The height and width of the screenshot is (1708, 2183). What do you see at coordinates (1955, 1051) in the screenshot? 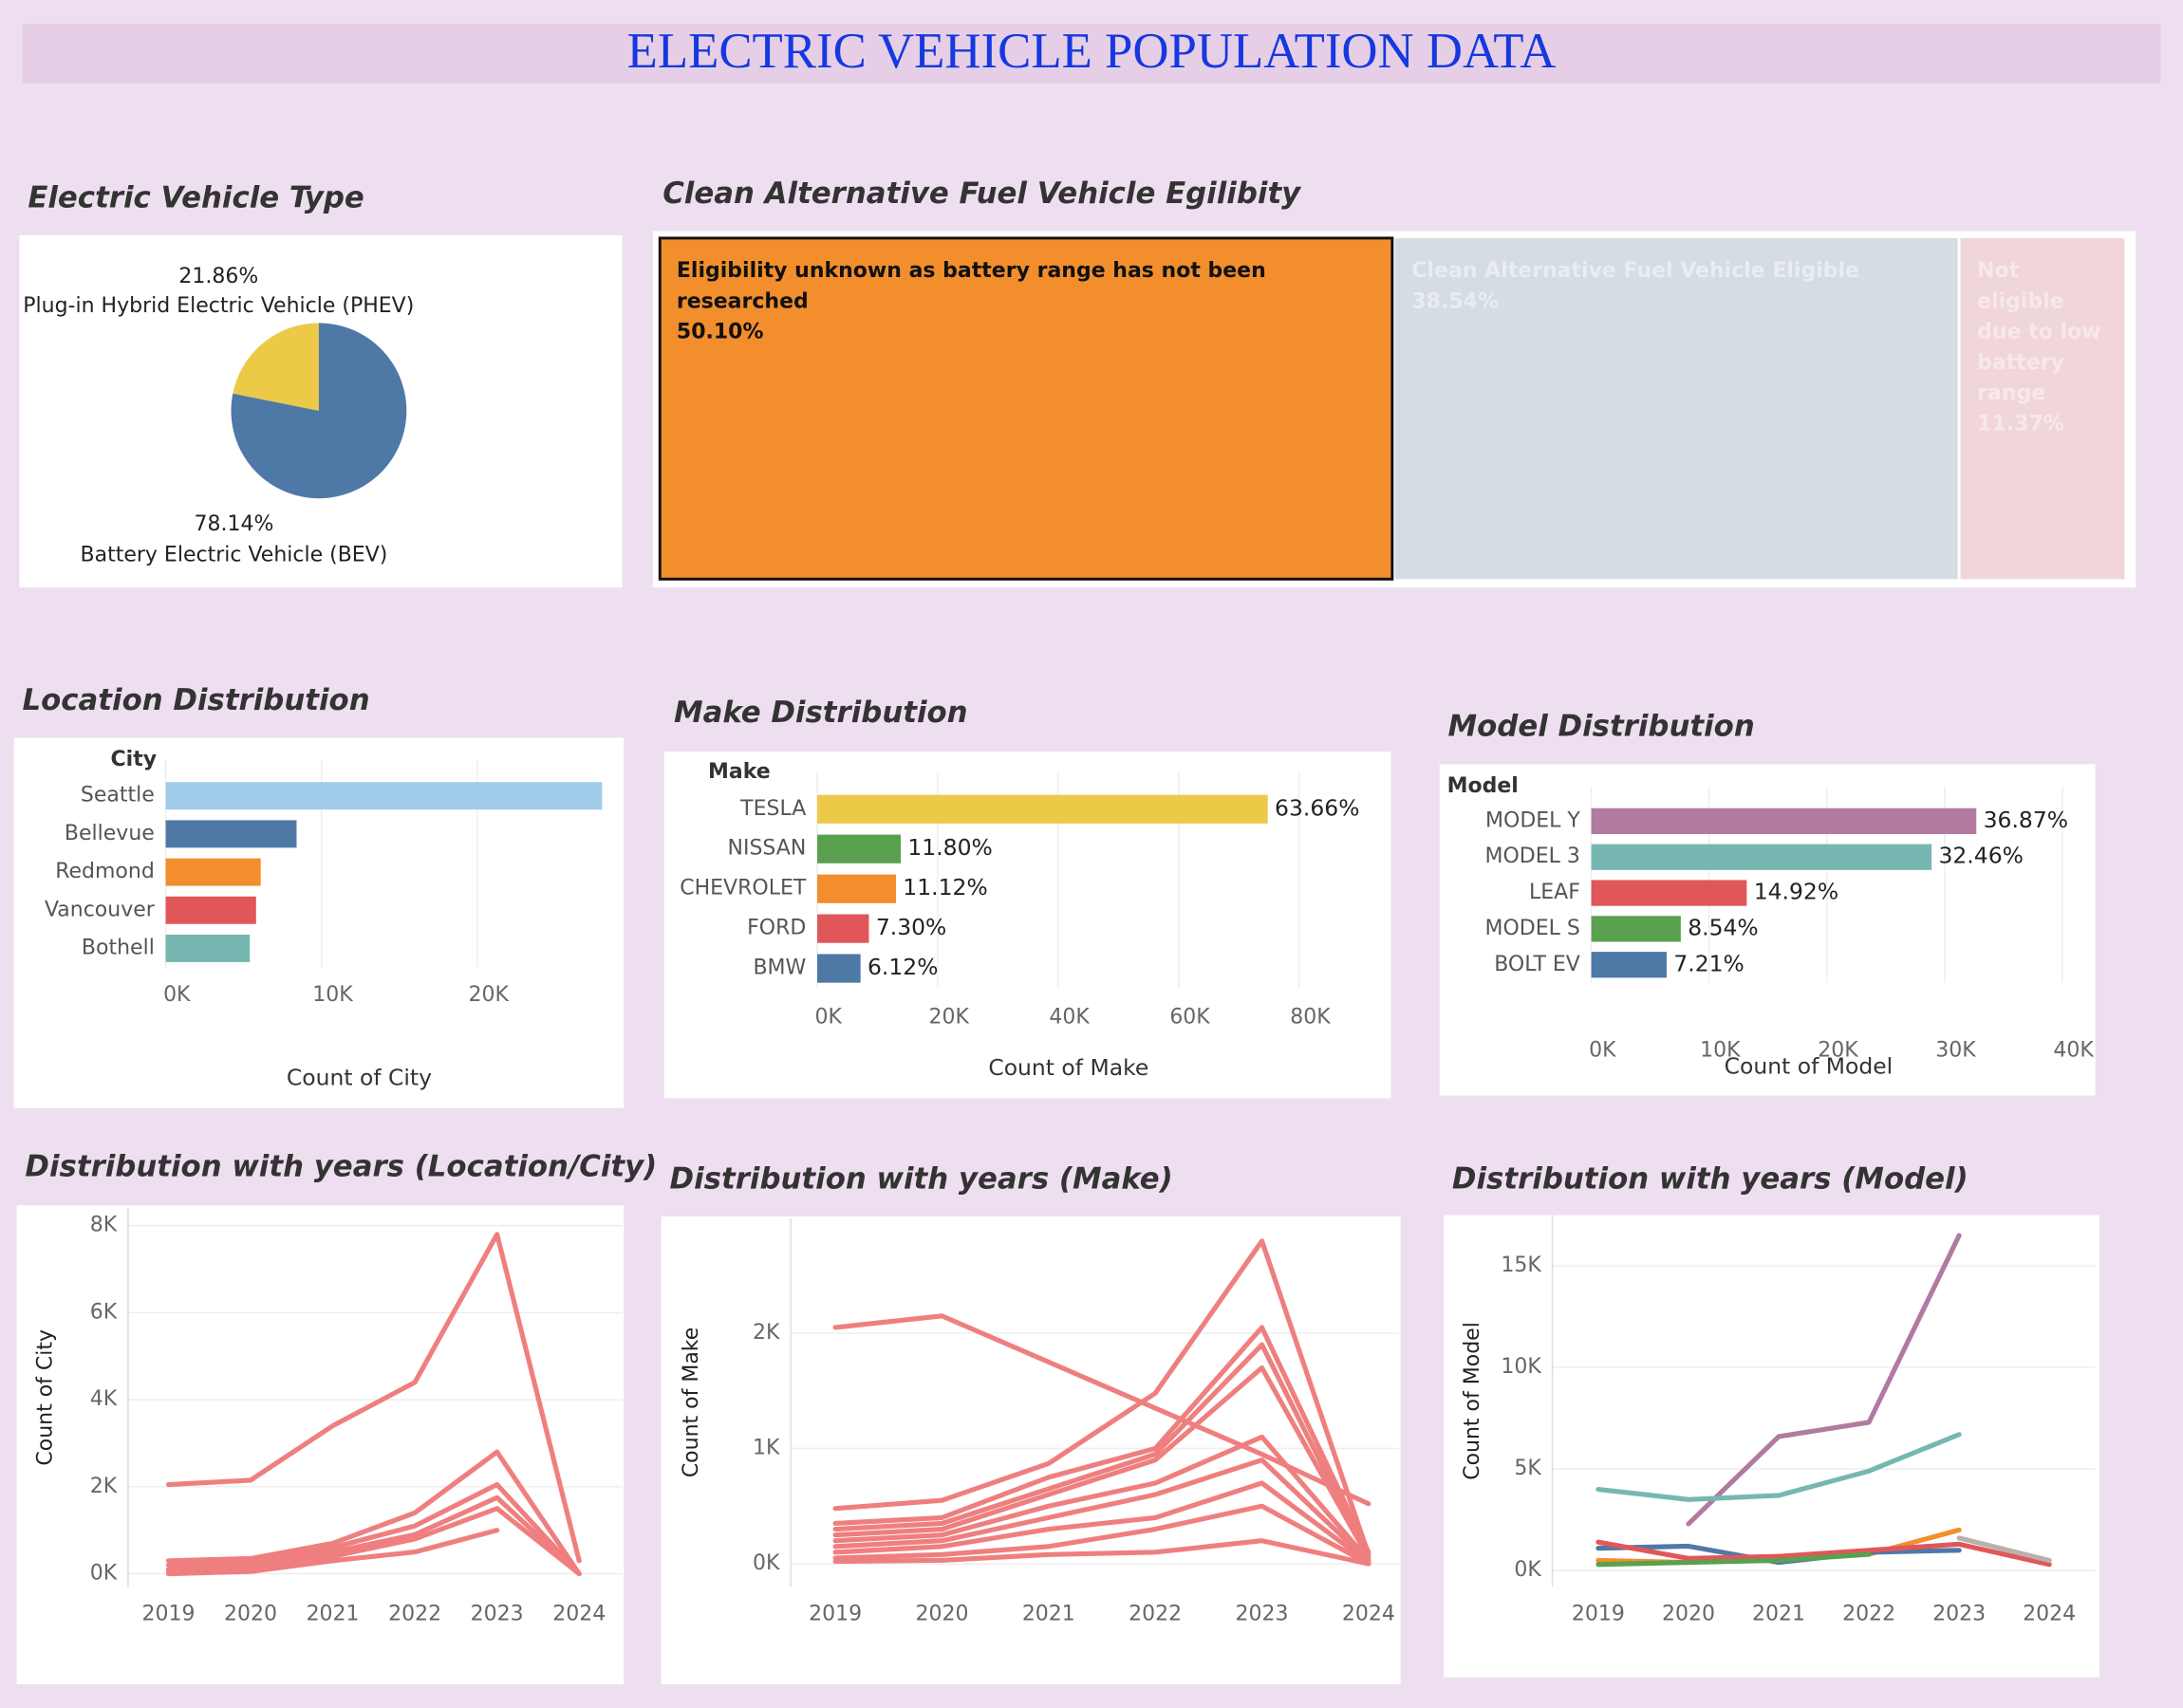
I see `x-tick-label: 30K` at bounding box center [1955, 1051].